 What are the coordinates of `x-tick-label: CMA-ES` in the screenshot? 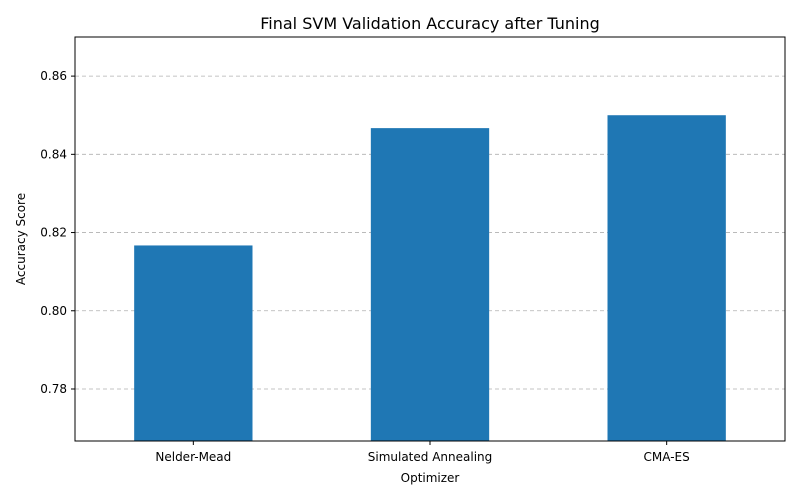 It's located at (667, 457).